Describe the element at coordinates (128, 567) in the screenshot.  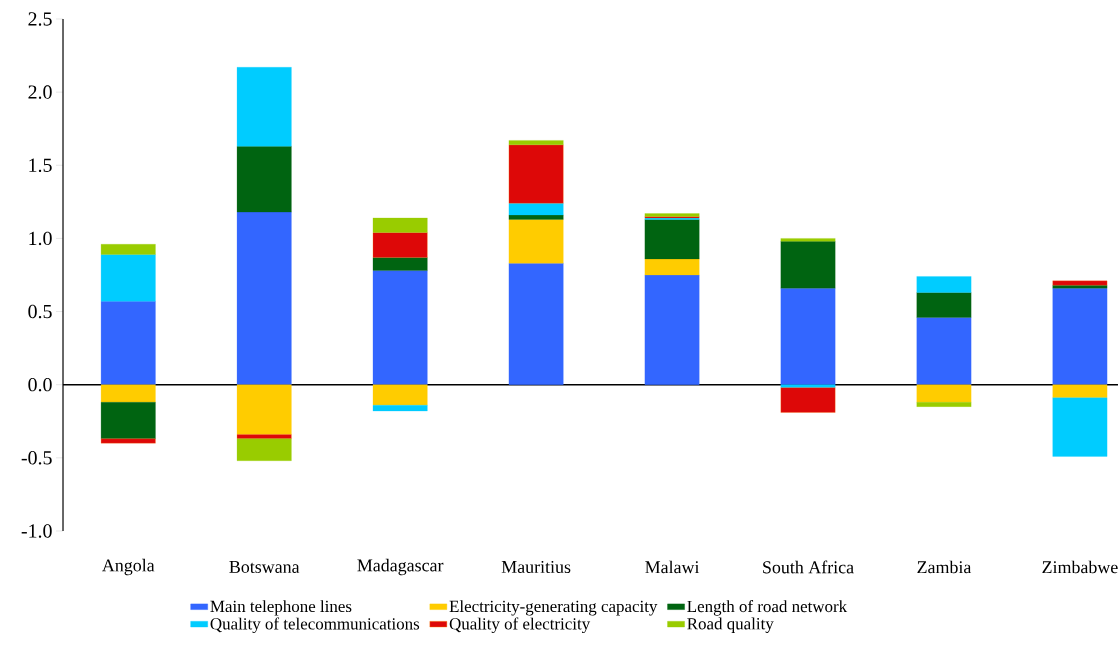
I see `x-tick-label: Angola` at that location.